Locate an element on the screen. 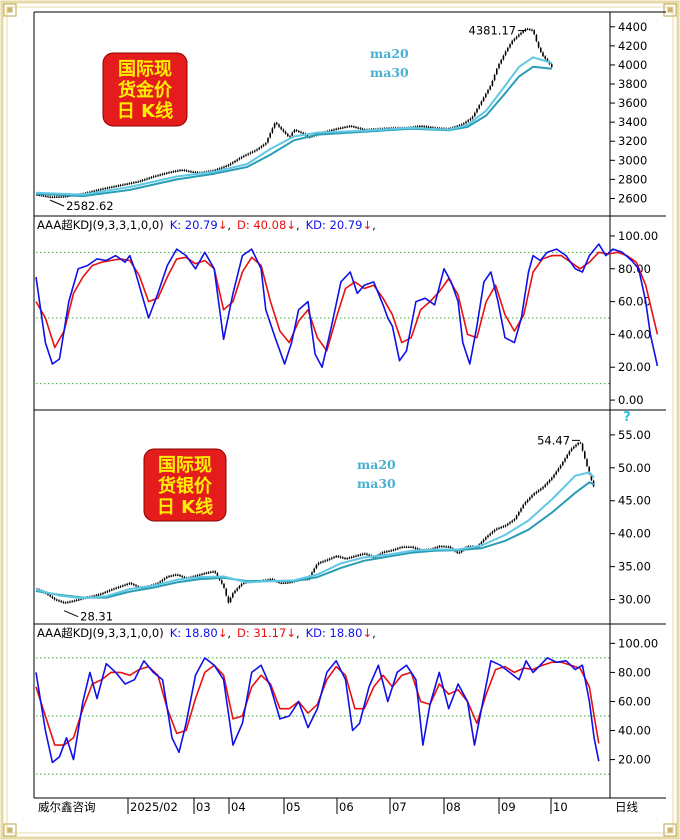 This screenshot has width=680, height=840. month-label: 06 is located at coordinates (346, 807).